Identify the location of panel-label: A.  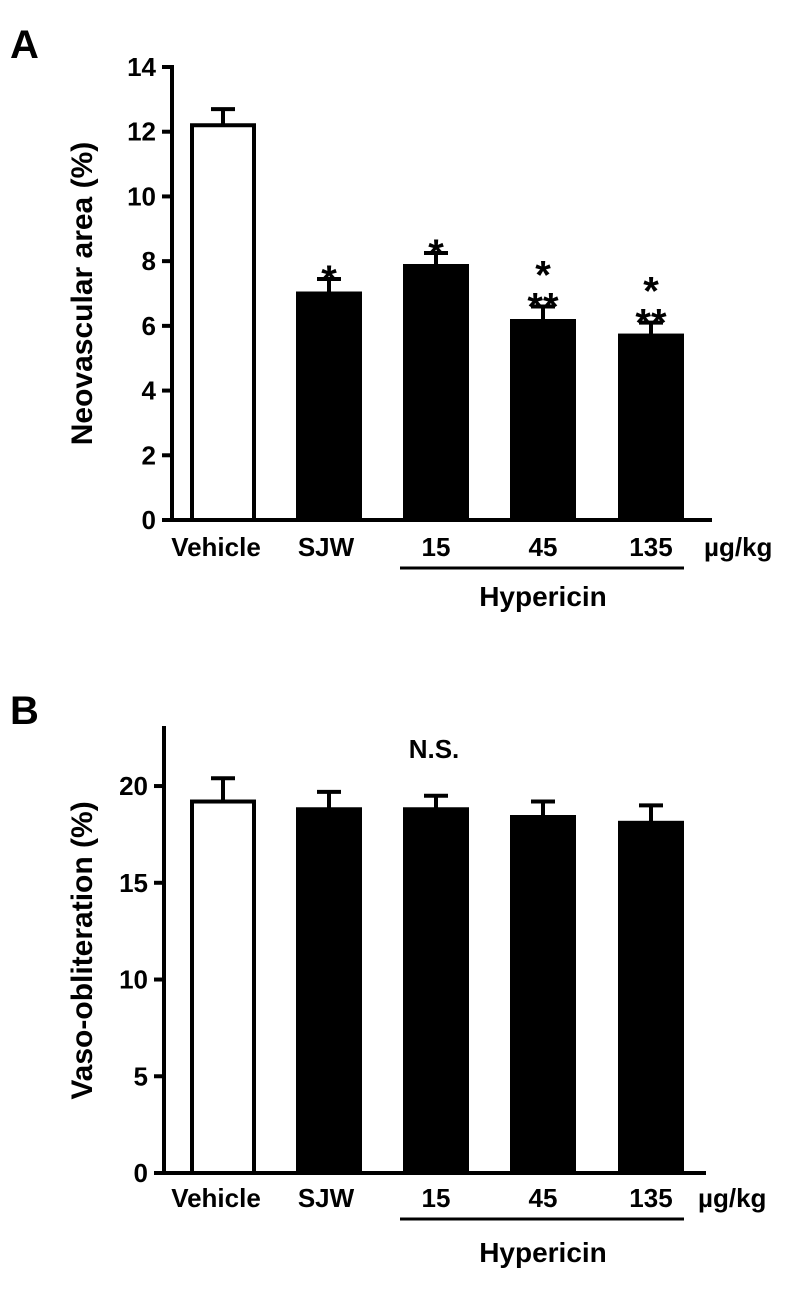
(24, 45).